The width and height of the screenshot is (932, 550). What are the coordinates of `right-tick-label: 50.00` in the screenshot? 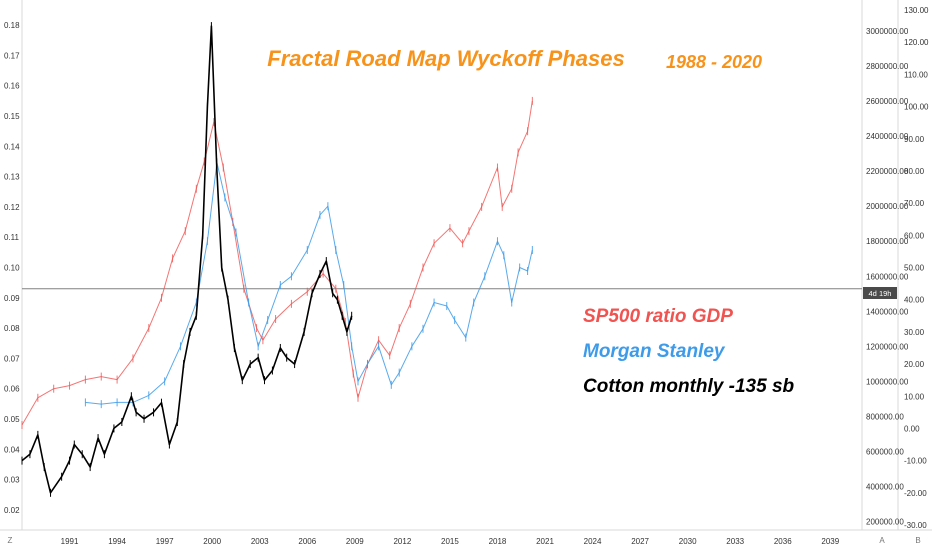 It's located at (914, 268).